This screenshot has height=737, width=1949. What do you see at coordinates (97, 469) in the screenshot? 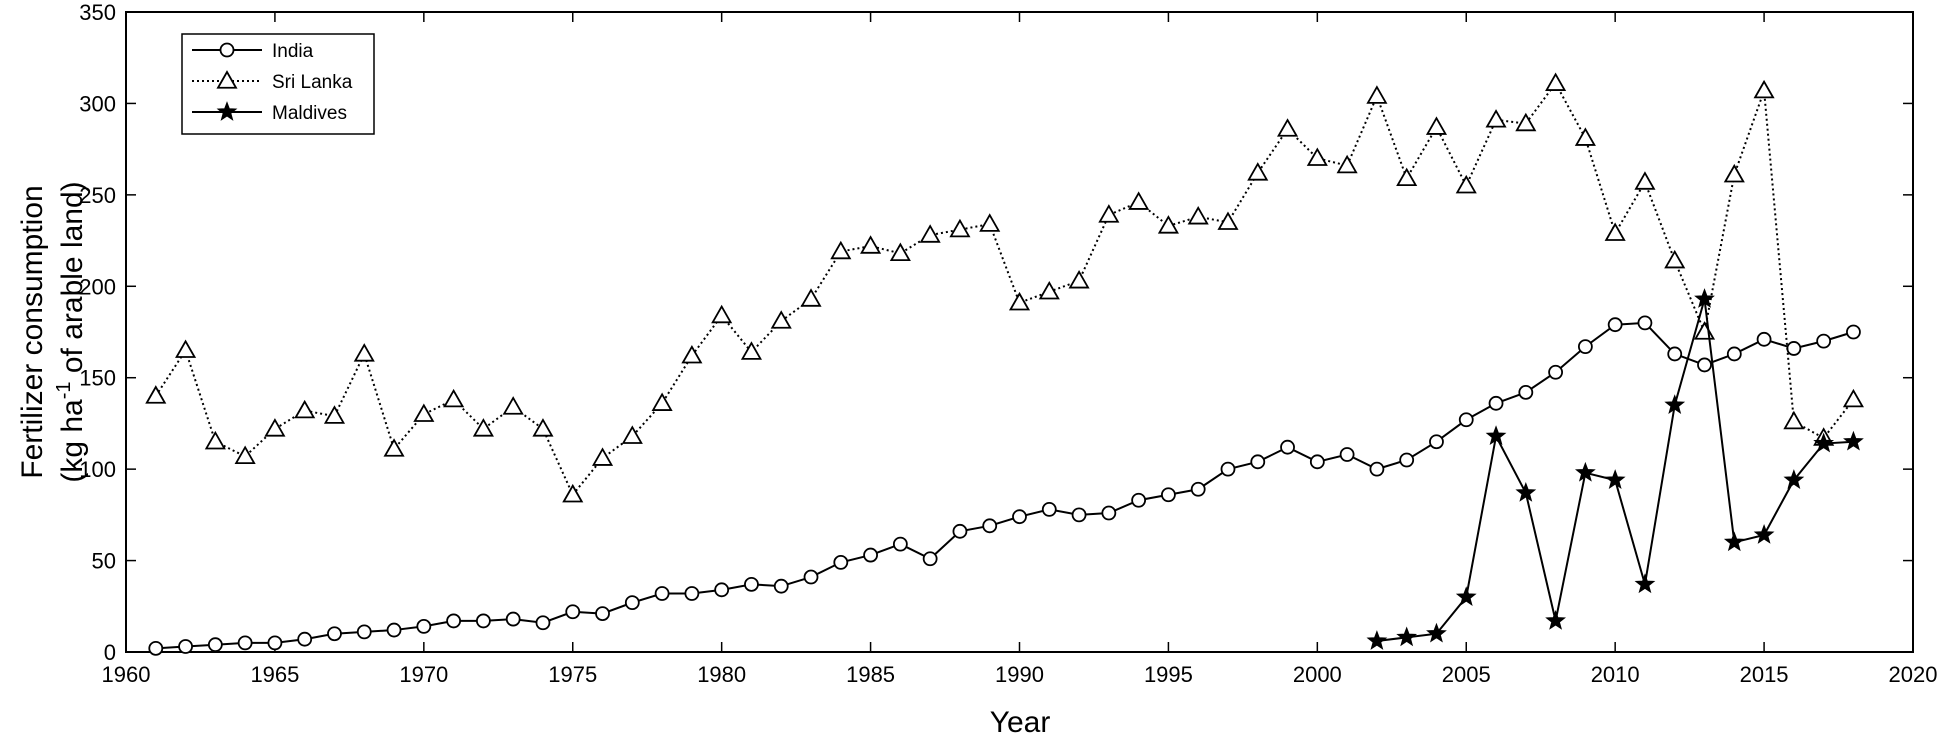
I see `y-tick-label: 100` at bounding box center [97, 469].